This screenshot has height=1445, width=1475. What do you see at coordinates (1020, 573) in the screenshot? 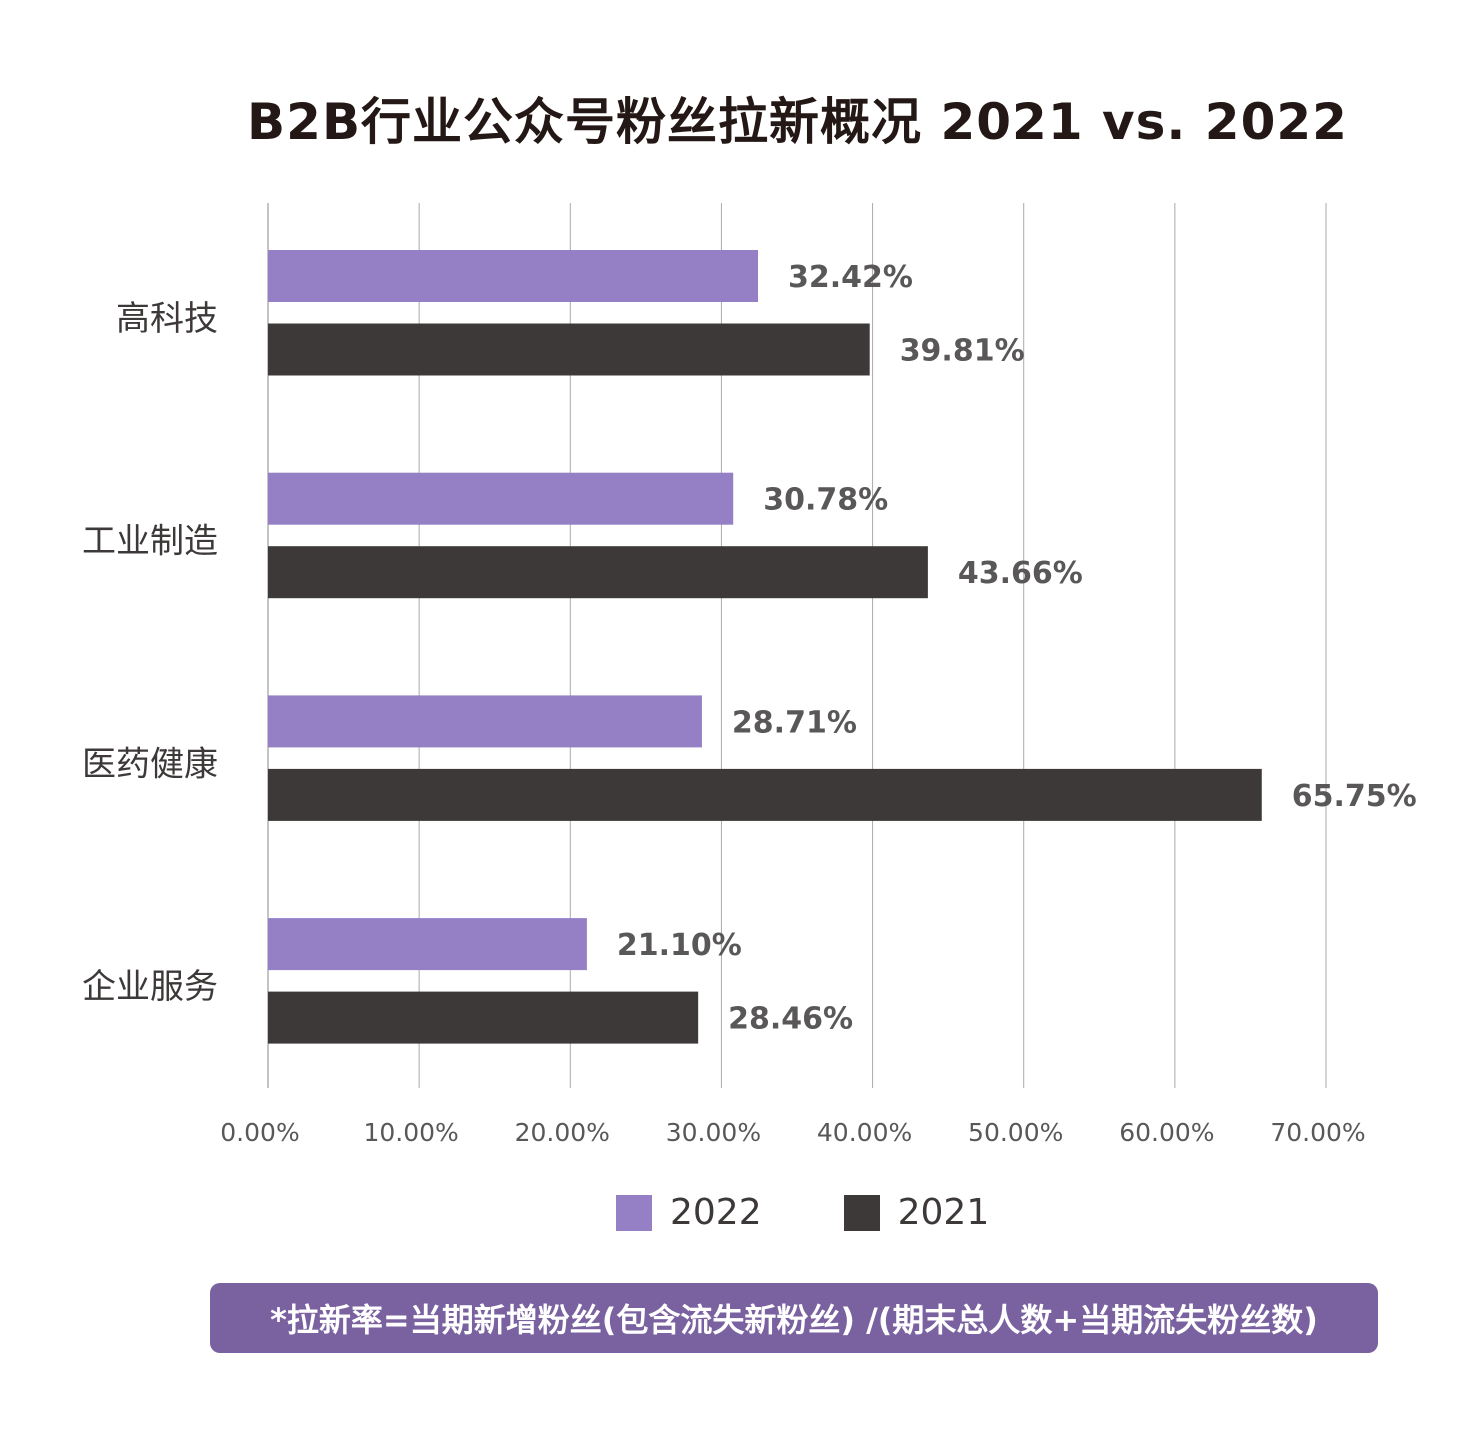
I see `data-label: 43.66%` at bounding box center [1020, 573].